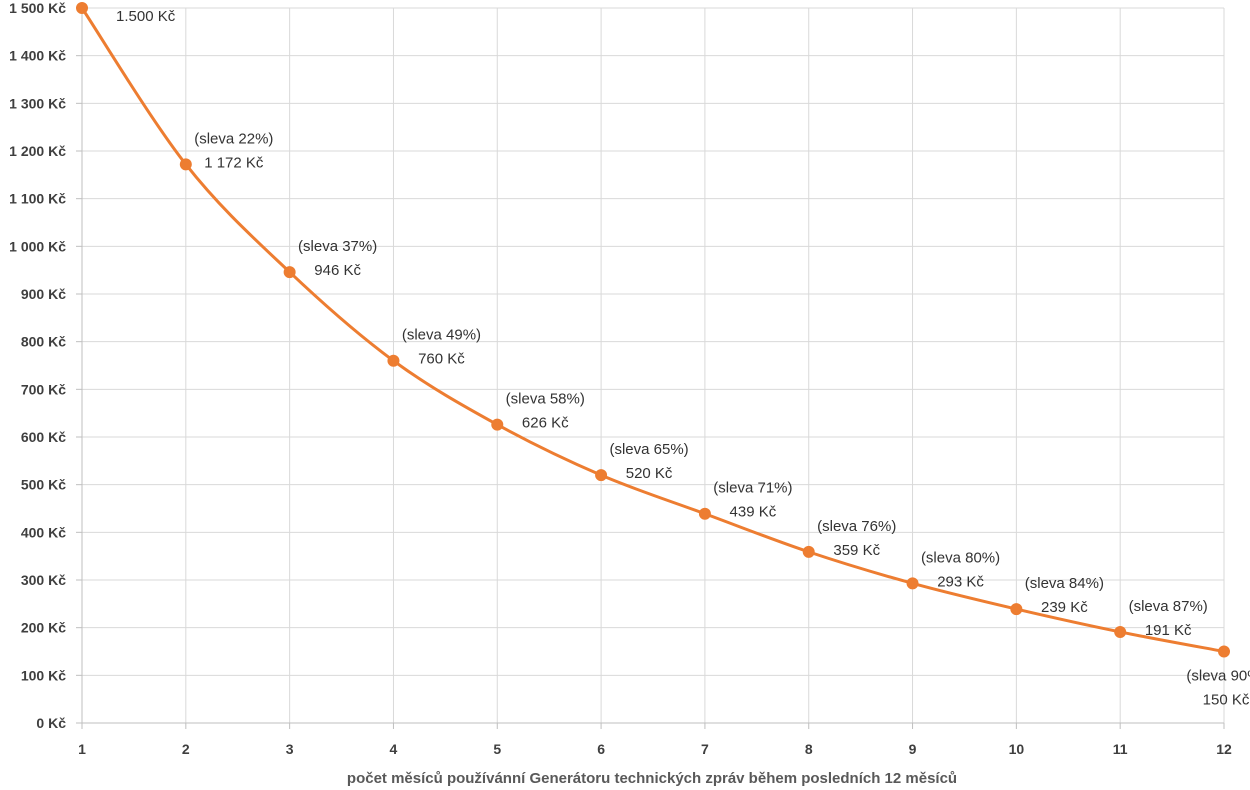 Image resolution: width=1250 pixels, height=790 pixels. I want to click on data-label: 1.500 Kč, so click(146, 16).